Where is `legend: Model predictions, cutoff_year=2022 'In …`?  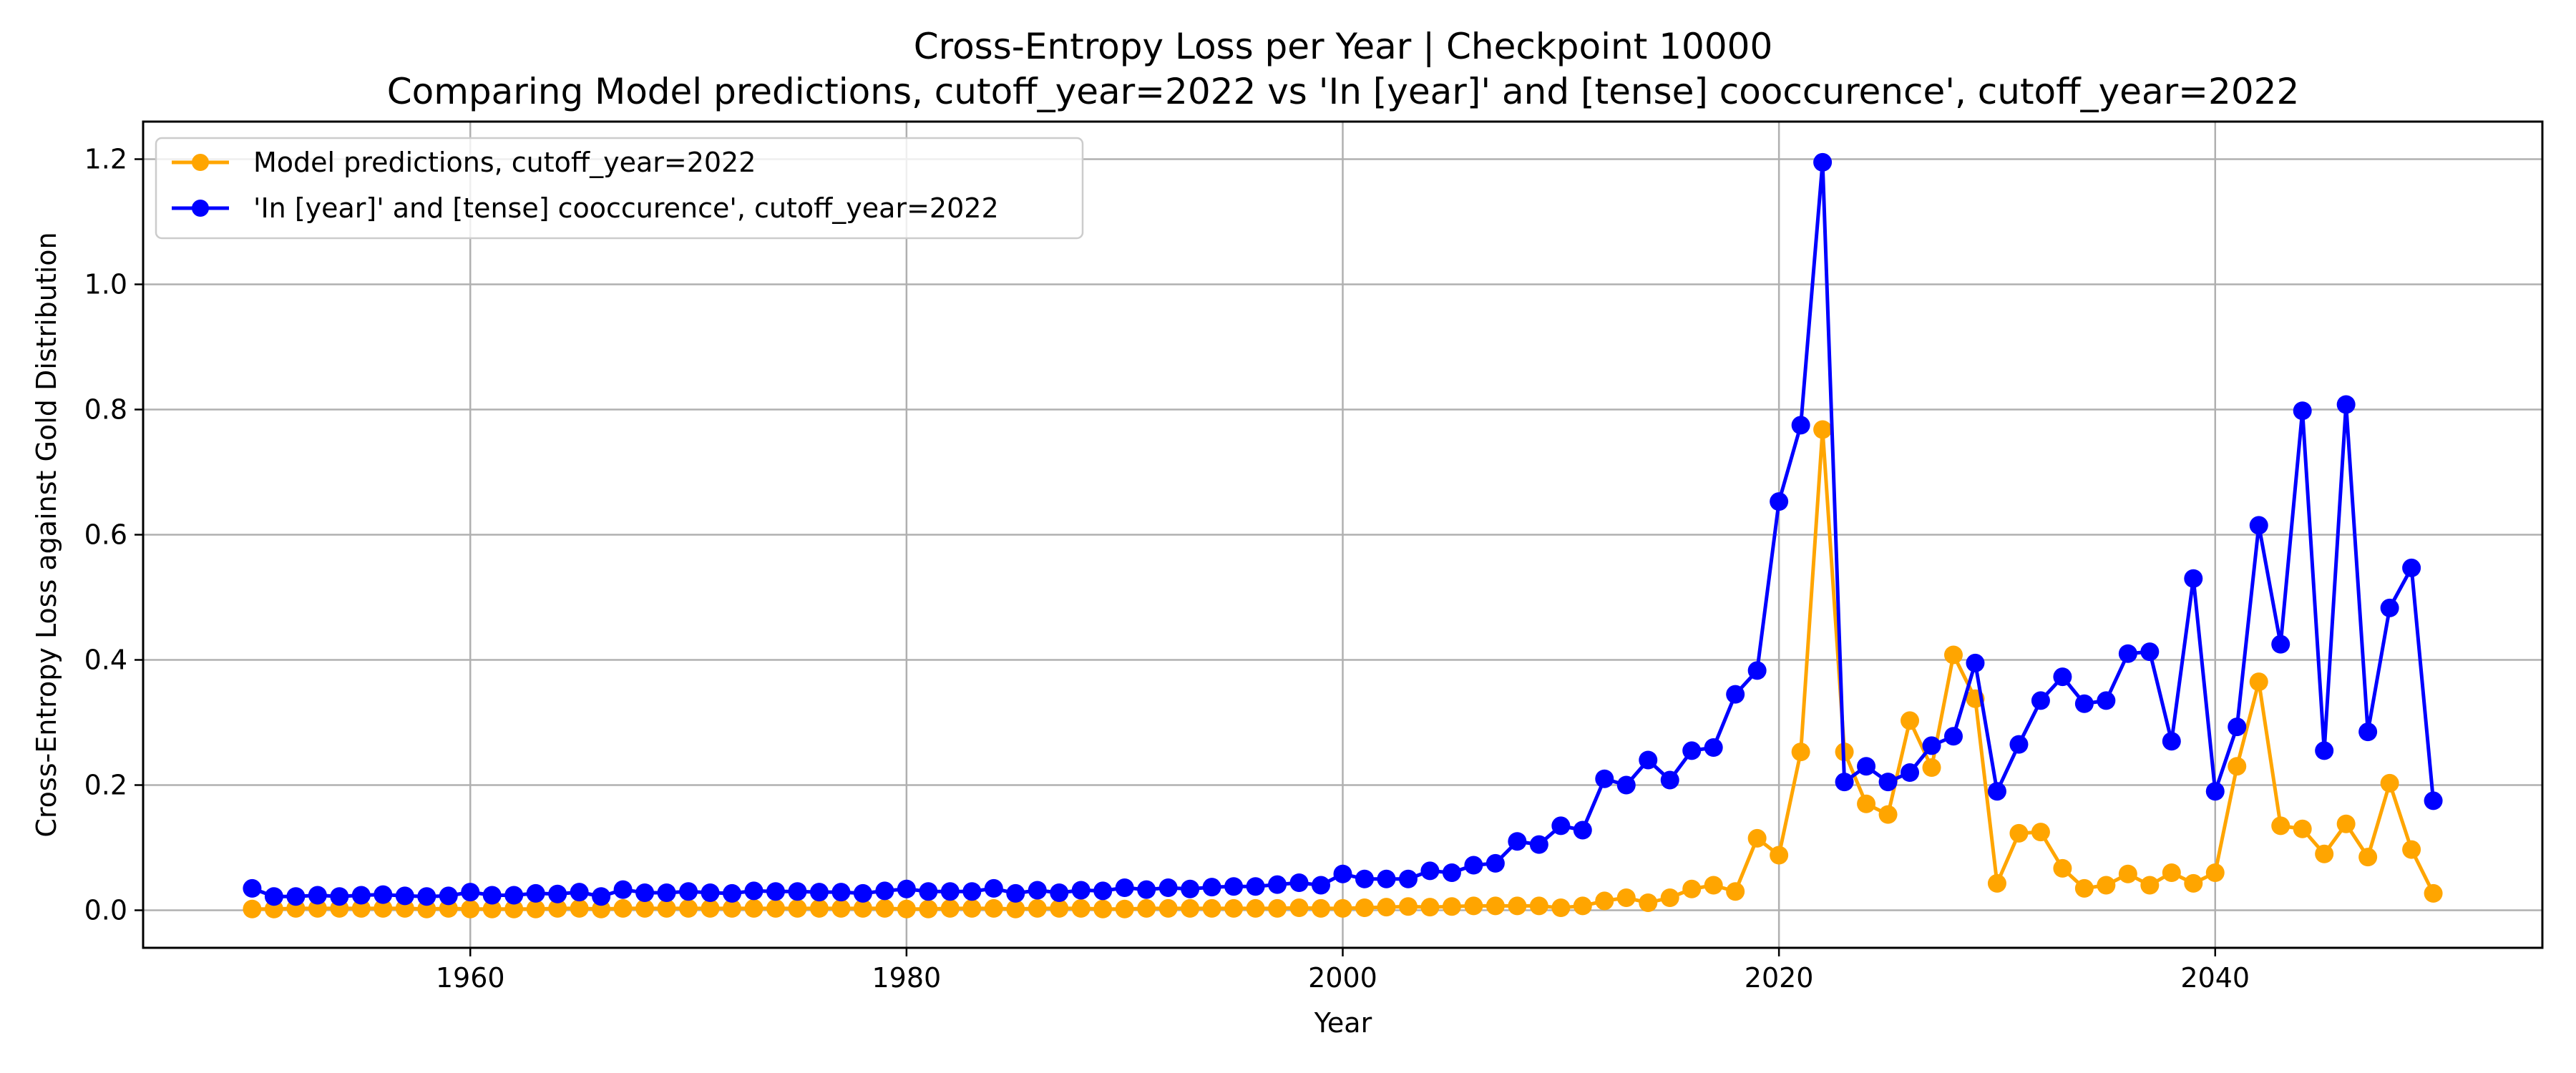 legend: Model predictions, cutoff_year=2022 'In … is located at coordinates (619, 188).